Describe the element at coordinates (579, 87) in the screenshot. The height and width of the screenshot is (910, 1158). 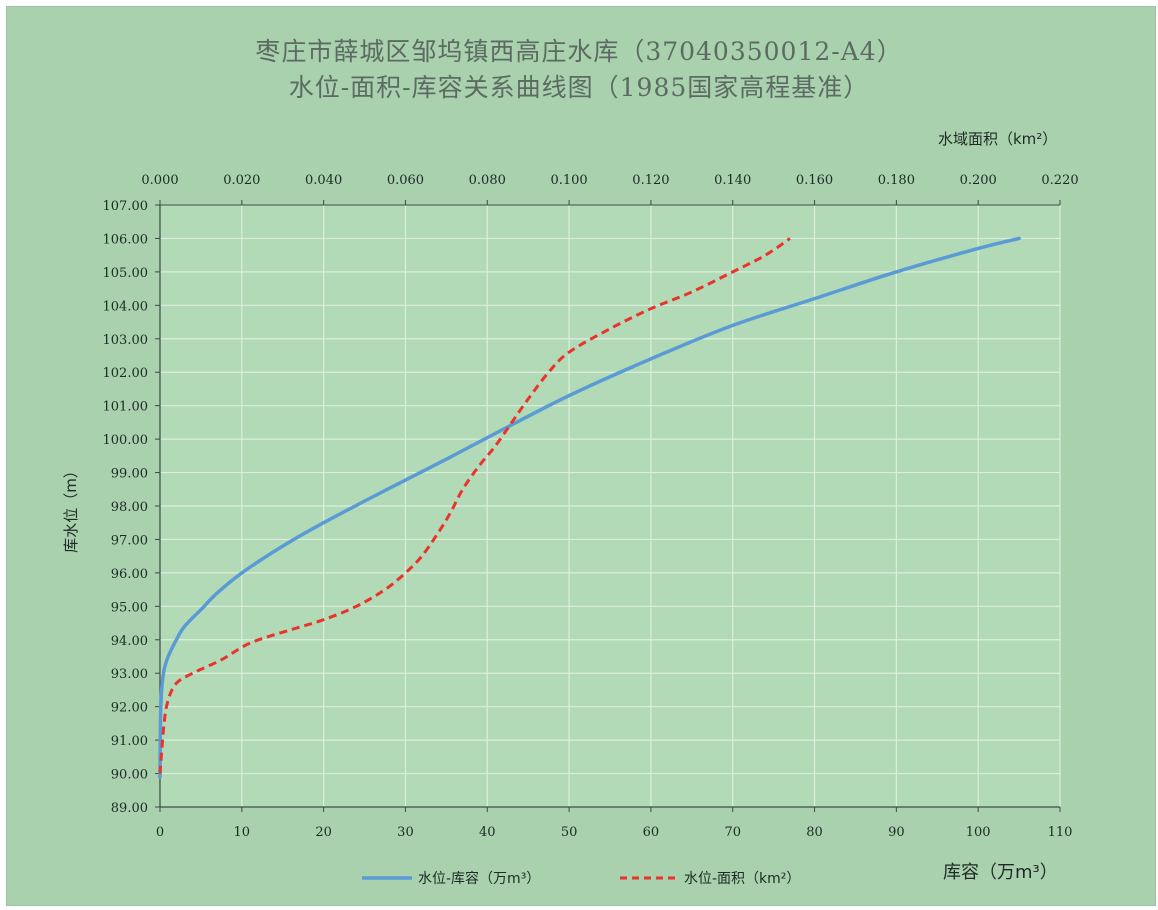
I see `chart-title-line-2: 水位-面积-库容关系曲线图（1985国家高程基准）` at that location.